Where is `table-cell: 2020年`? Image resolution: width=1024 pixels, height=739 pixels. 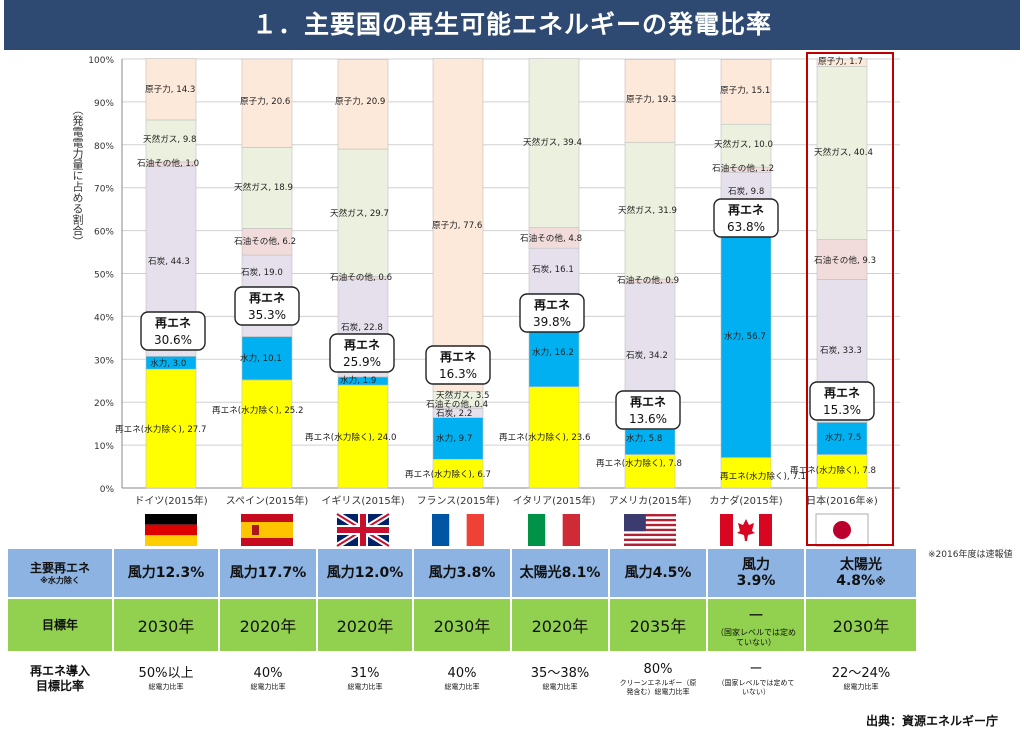
table-cell: 2020年 is located at coordinates (269, 625).